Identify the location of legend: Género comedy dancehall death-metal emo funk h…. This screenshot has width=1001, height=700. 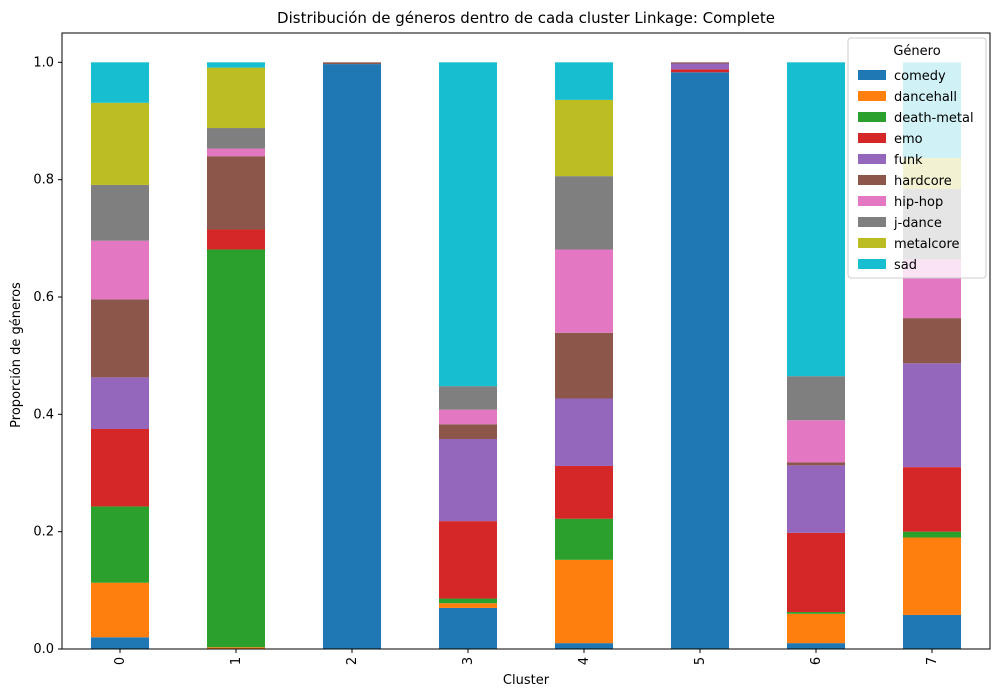
(917, 158).